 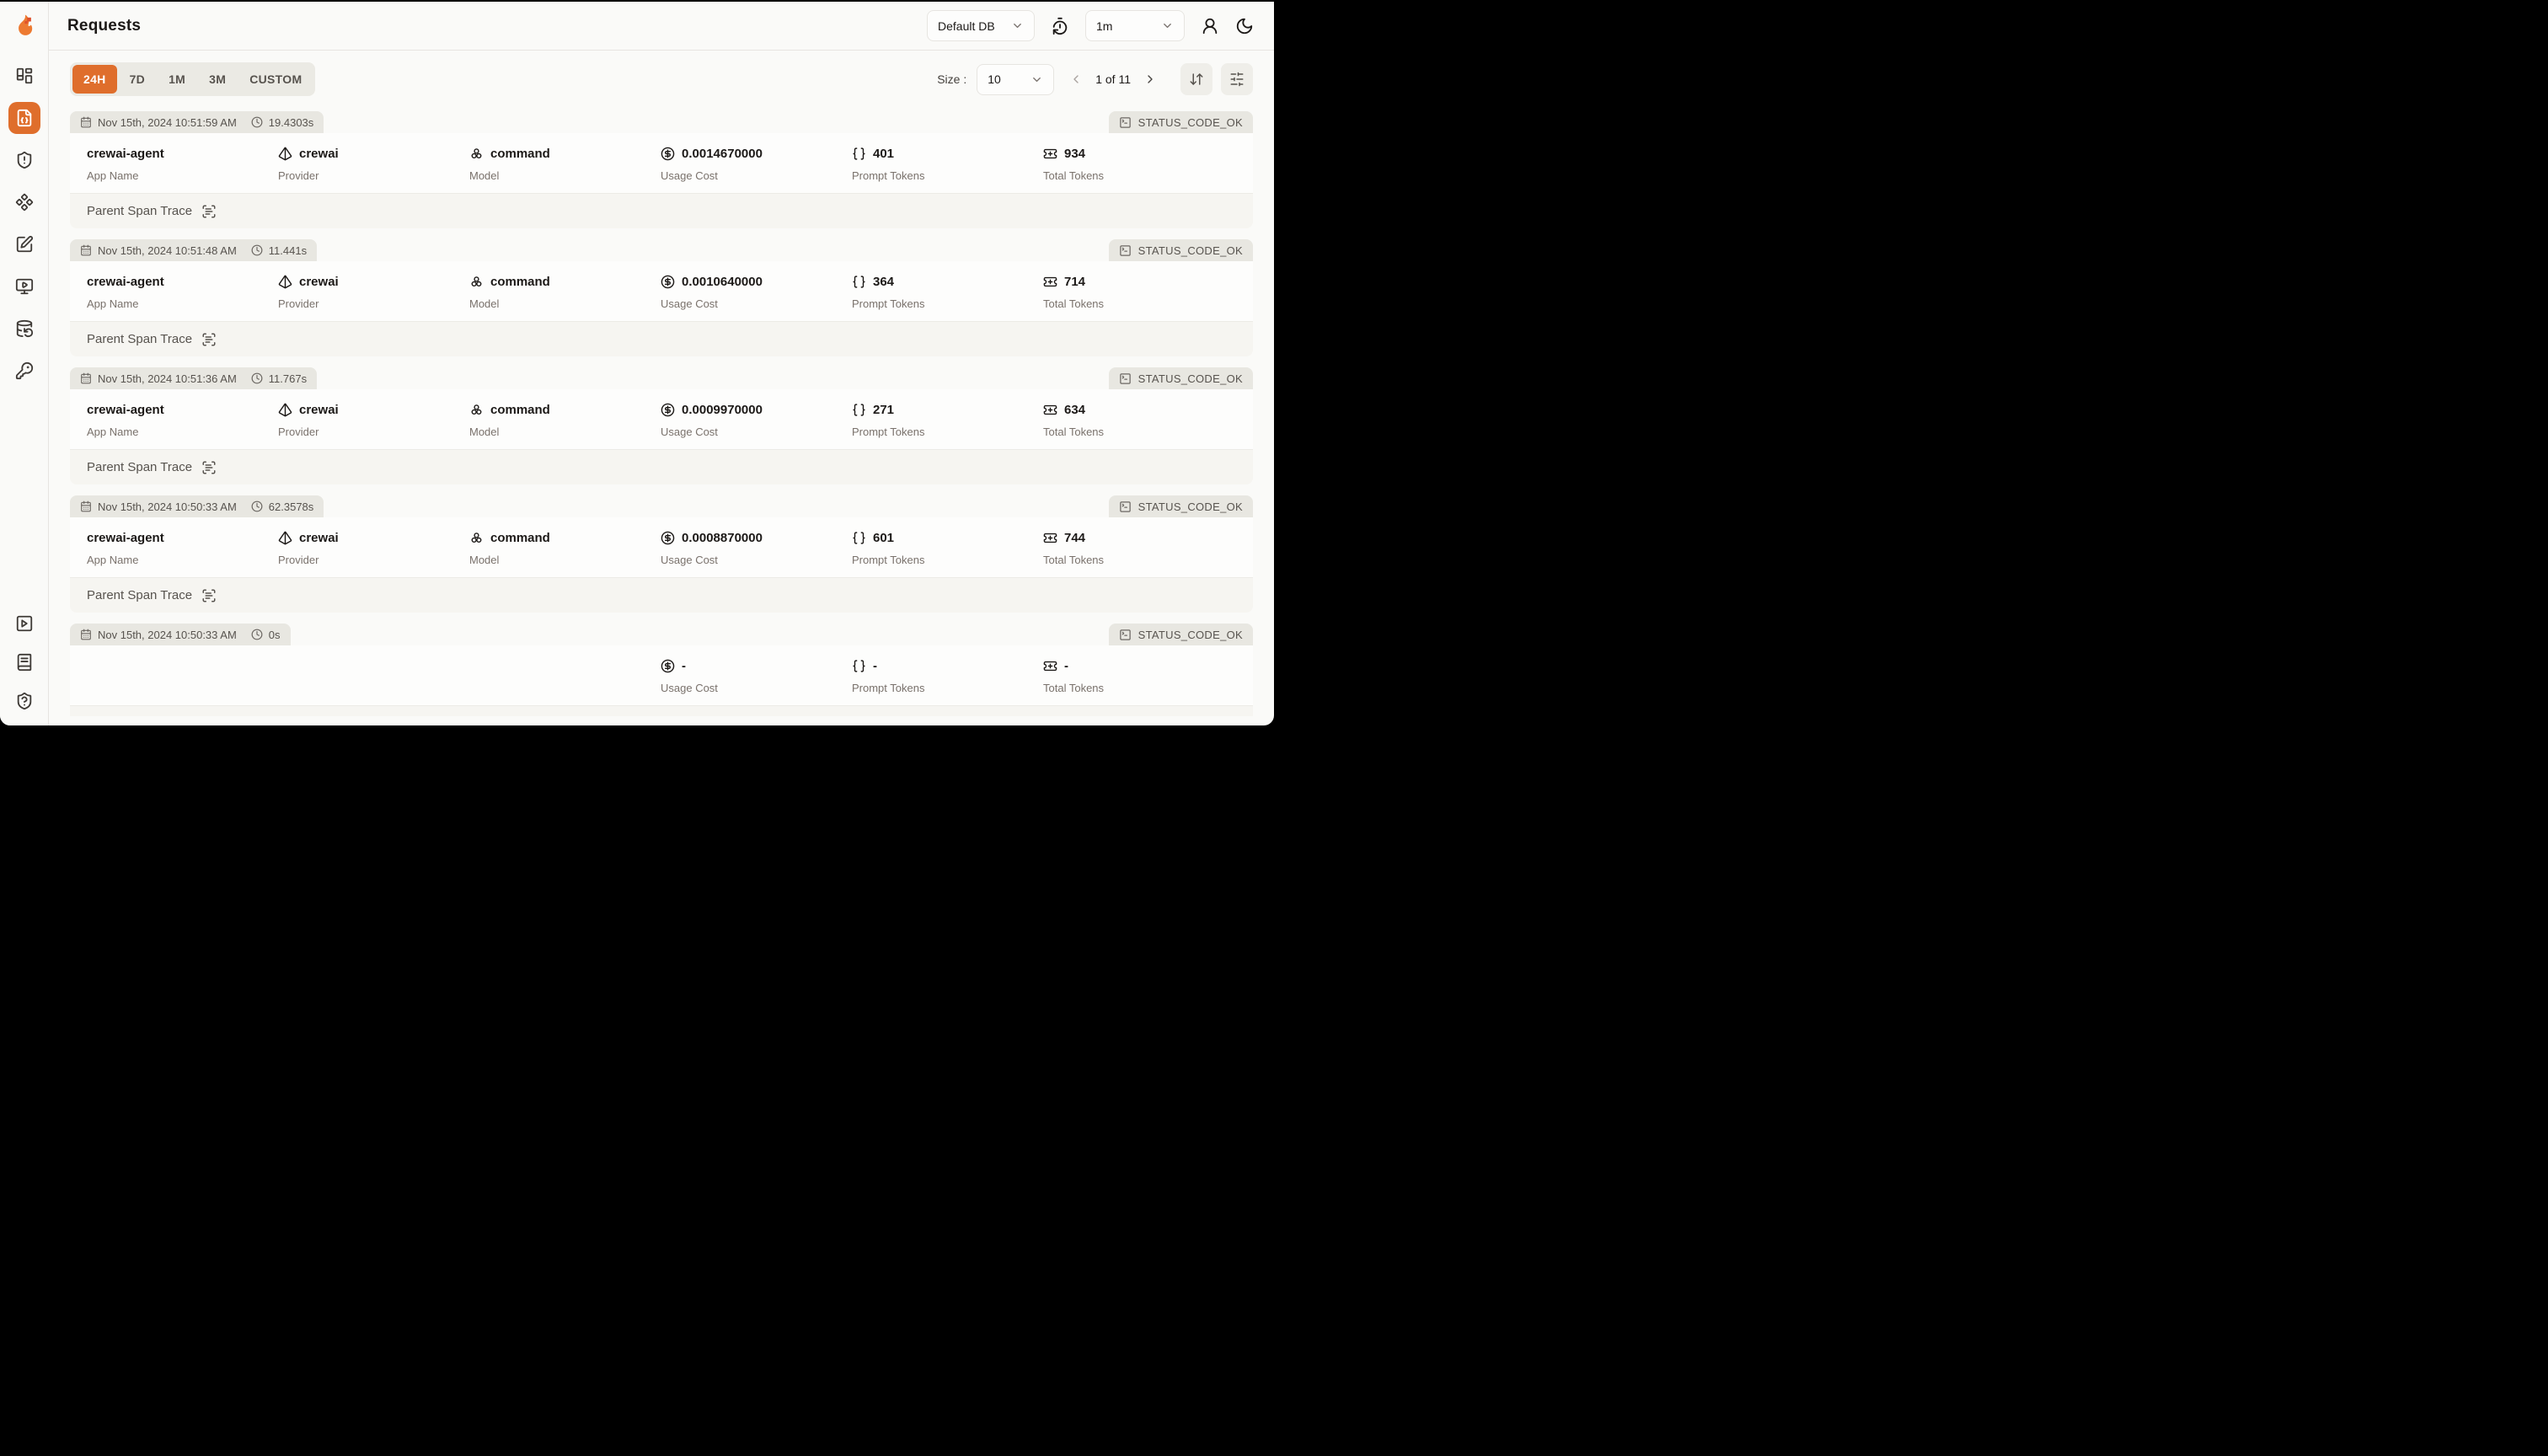 I want to click on sidebar-item-api-keys, so click(x=24, y=371).